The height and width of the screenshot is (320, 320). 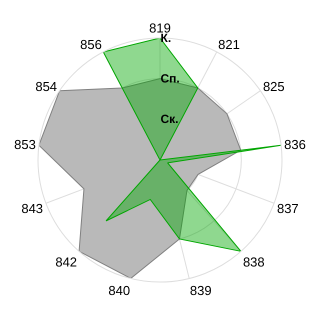 What do you see at coordinates (287, 208) in the screenshot?
I see `spoke-label: 837` at bounding box center [287, 208].